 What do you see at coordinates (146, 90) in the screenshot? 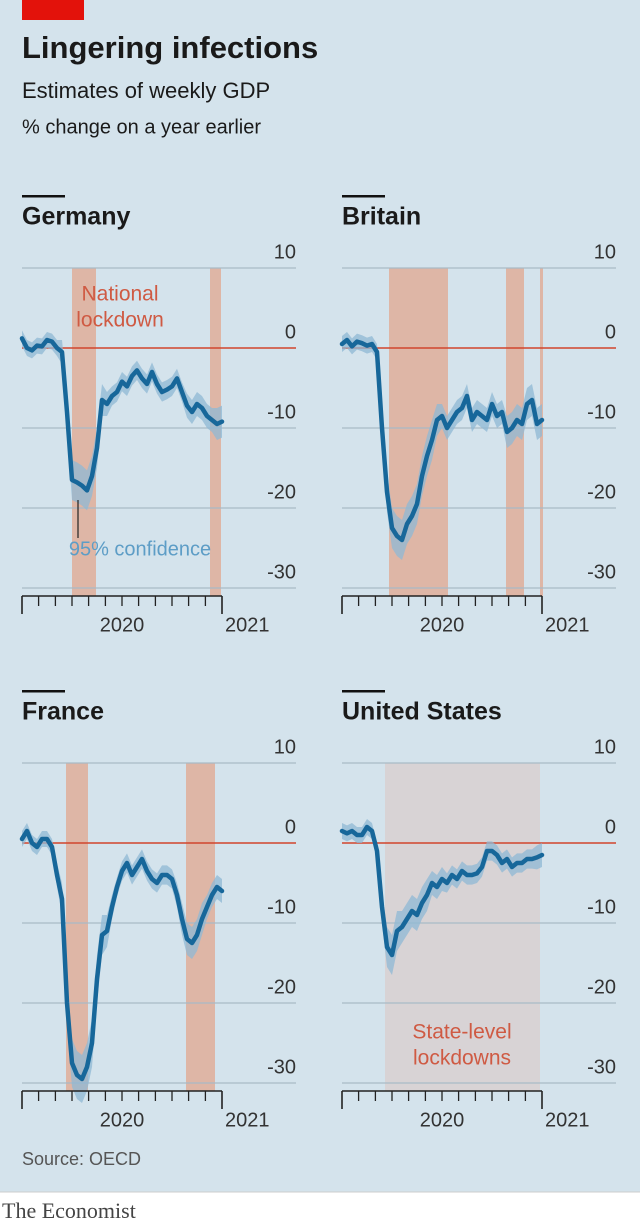
I see `subtitle: Estimates of weekly GDP` at bounding box center [146, 90].